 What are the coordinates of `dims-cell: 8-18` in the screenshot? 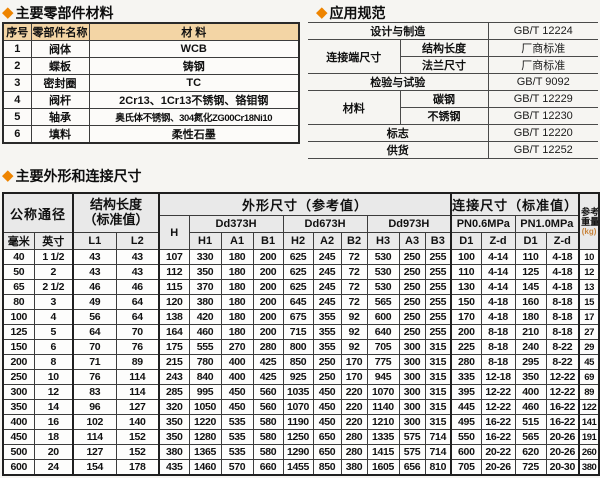 It's located at (562, 332).